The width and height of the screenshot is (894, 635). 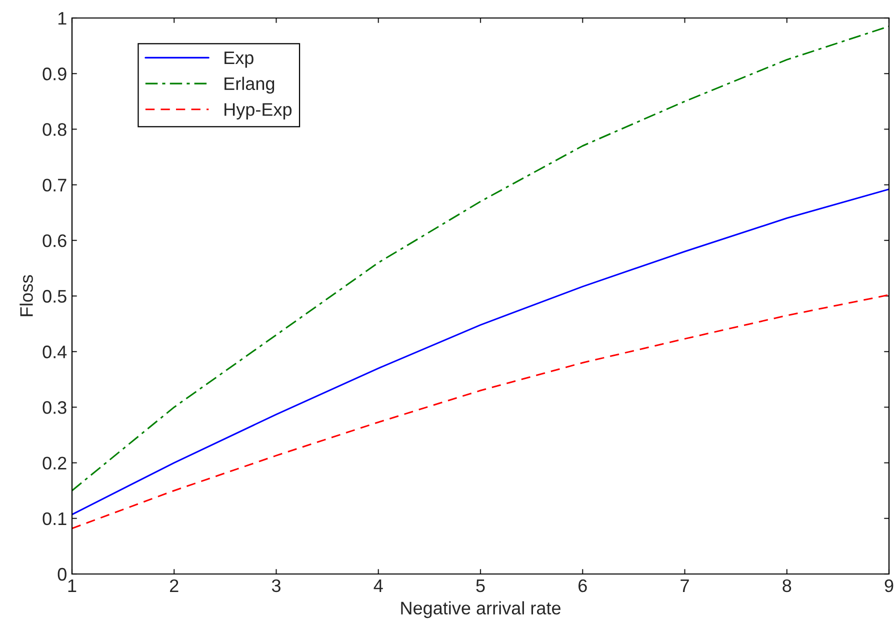 I want to click on legend-label: Exp, so click(x=239, y=60).